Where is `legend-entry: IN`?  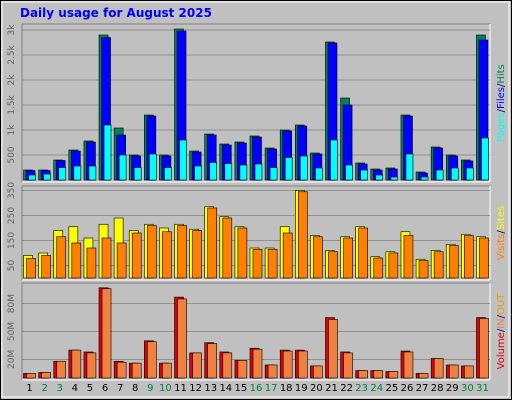 legend-entry: IN is located at coordinates (501, 323).